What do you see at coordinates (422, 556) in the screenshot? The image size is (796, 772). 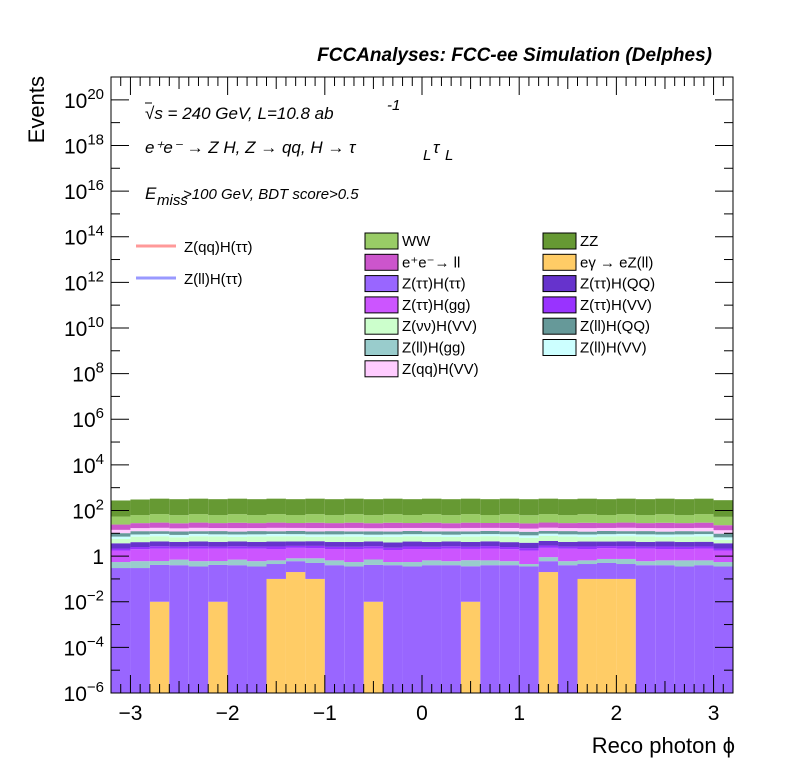 I see `series-Ztautau_Hgg` at bounding box center [422, 556].